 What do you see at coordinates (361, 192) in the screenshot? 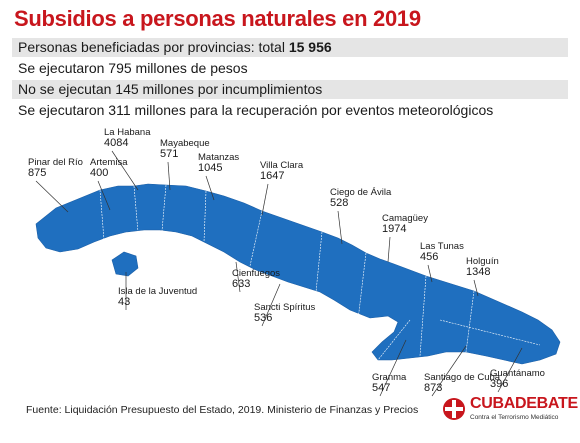
I see `province-name: Ciego de Ávila` at bounding box center [361, 192].